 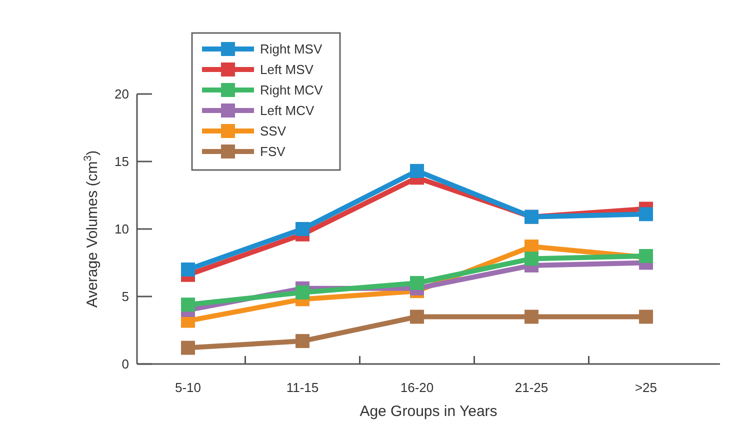 What do you see at coordinates (292, 90) in the screenshot?
I see `legend-label: Right MCV` at bounding box center [292, 90].